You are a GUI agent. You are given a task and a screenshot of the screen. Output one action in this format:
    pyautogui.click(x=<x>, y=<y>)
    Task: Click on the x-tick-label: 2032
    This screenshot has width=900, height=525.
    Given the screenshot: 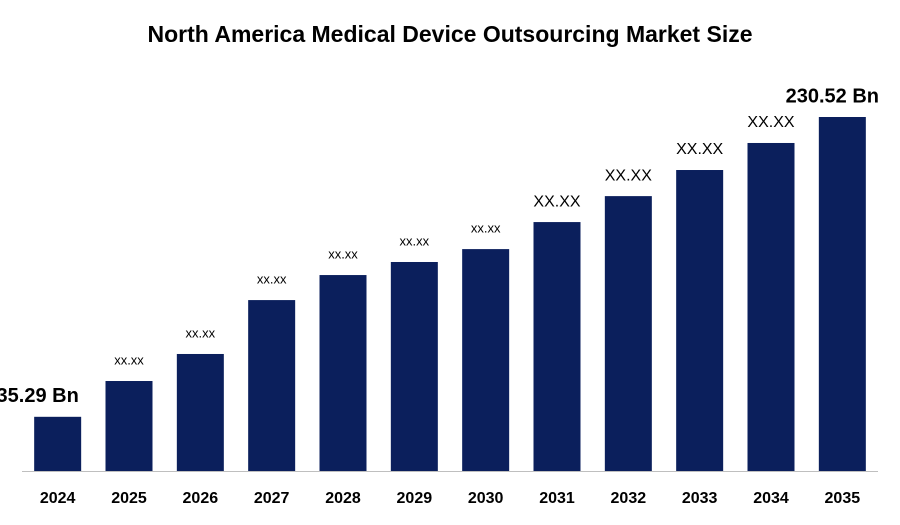 What is the action you would take?
    pyautogui.click(x=629, y=498)
    